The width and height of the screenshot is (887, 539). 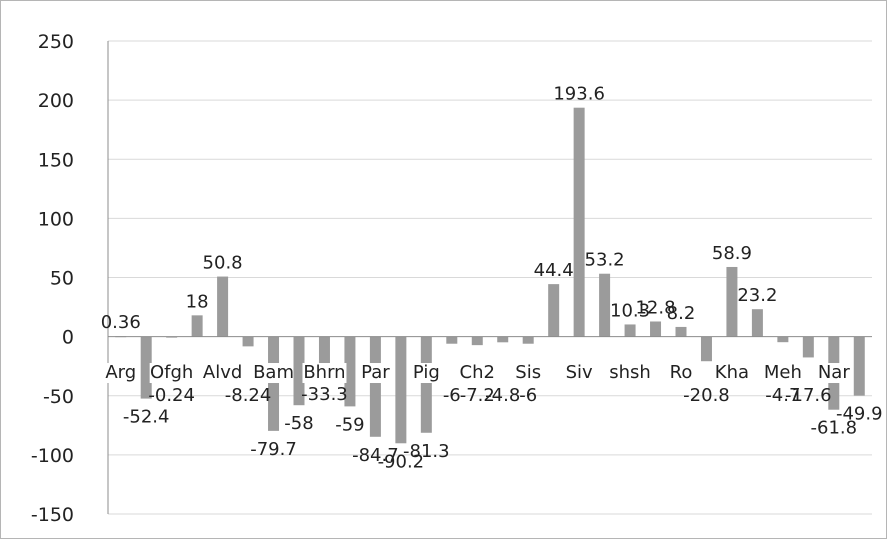 What do you see at coordinates (401, 461) in the screenshot?
I see `data-label: -90.2` at bounding box center [401, 461].